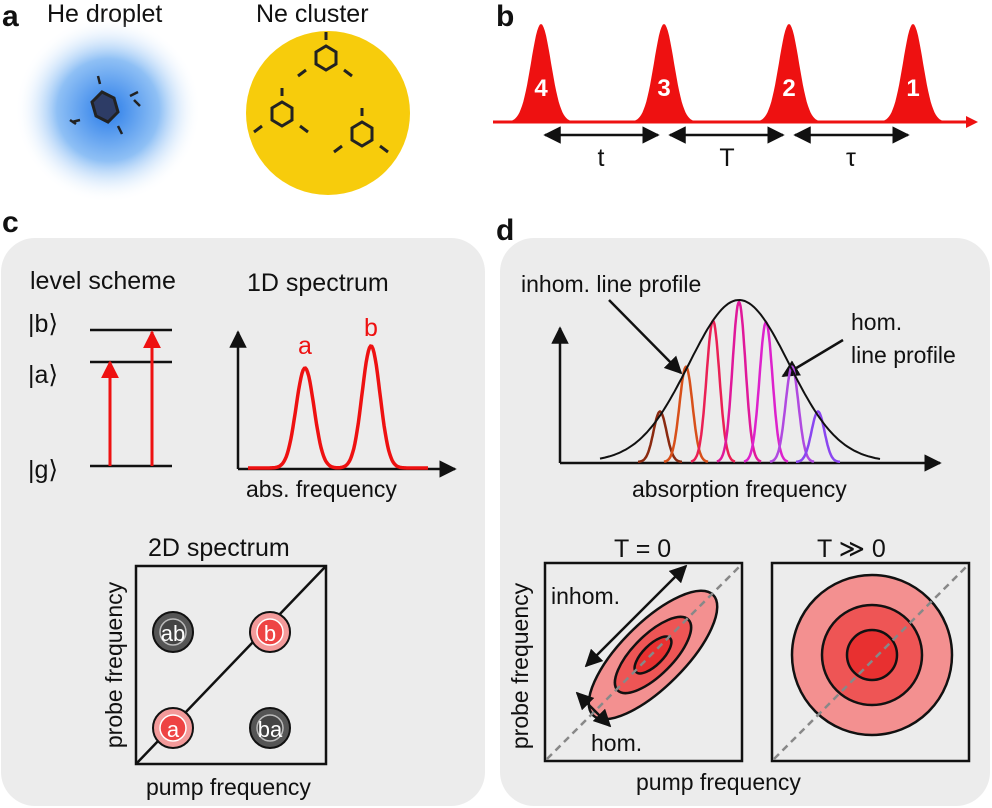 This screenshot has height=808, width=992. What do you see at coordinates (735, 86) in the screenshot?
I see `panel-b: b 4 3 2 1 t T τ` at bounding box center [735, 86].